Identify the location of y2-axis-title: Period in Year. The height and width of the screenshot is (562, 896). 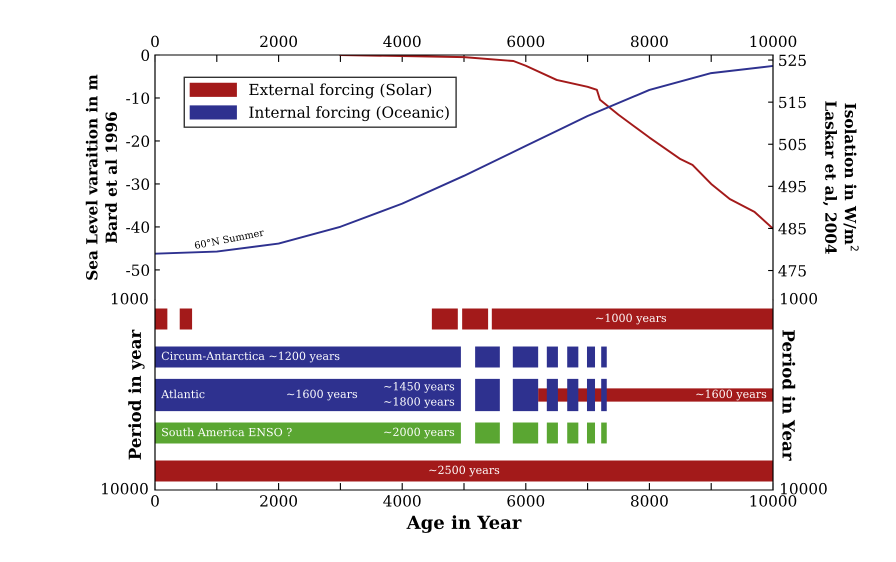
(789, 395).